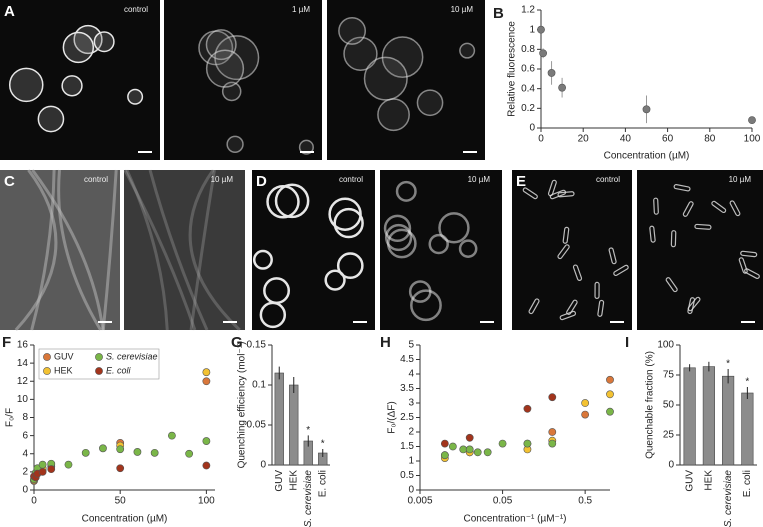 The height and width of the screenshot is (527, 763). What do you see at coordinates (572, 250) in the screenshot?
I see `micrograph` at bounding box center [572, 250].